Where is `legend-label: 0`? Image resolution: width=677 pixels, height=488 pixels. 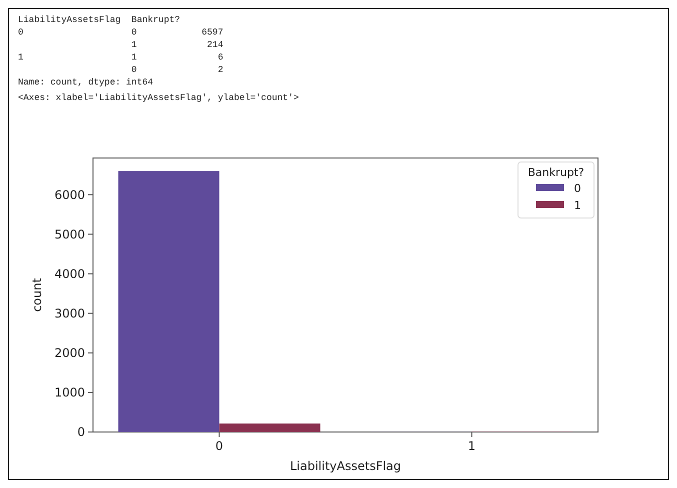
legend-label: 0 is located at coordinates (577, 188).